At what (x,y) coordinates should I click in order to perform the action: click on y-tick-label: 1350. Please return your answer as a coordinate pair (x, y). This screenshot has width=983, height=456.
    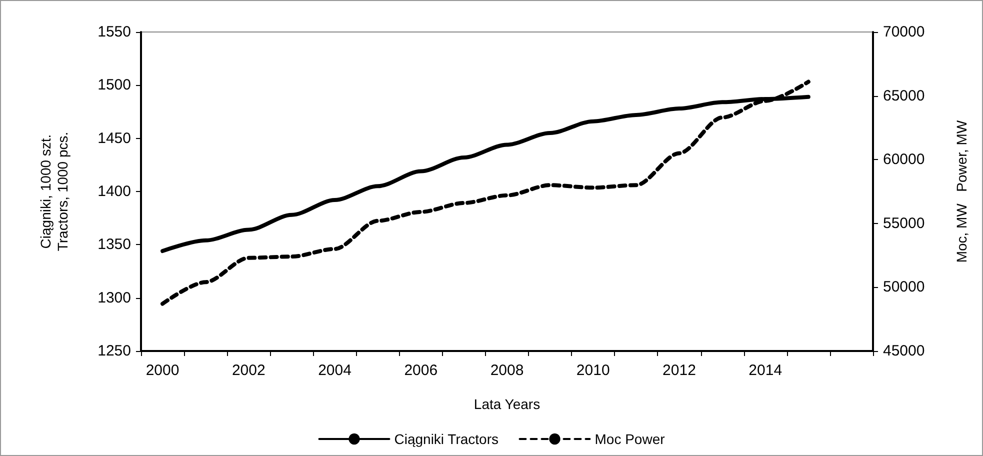
    Looking at the image, I should click on (114, 245).